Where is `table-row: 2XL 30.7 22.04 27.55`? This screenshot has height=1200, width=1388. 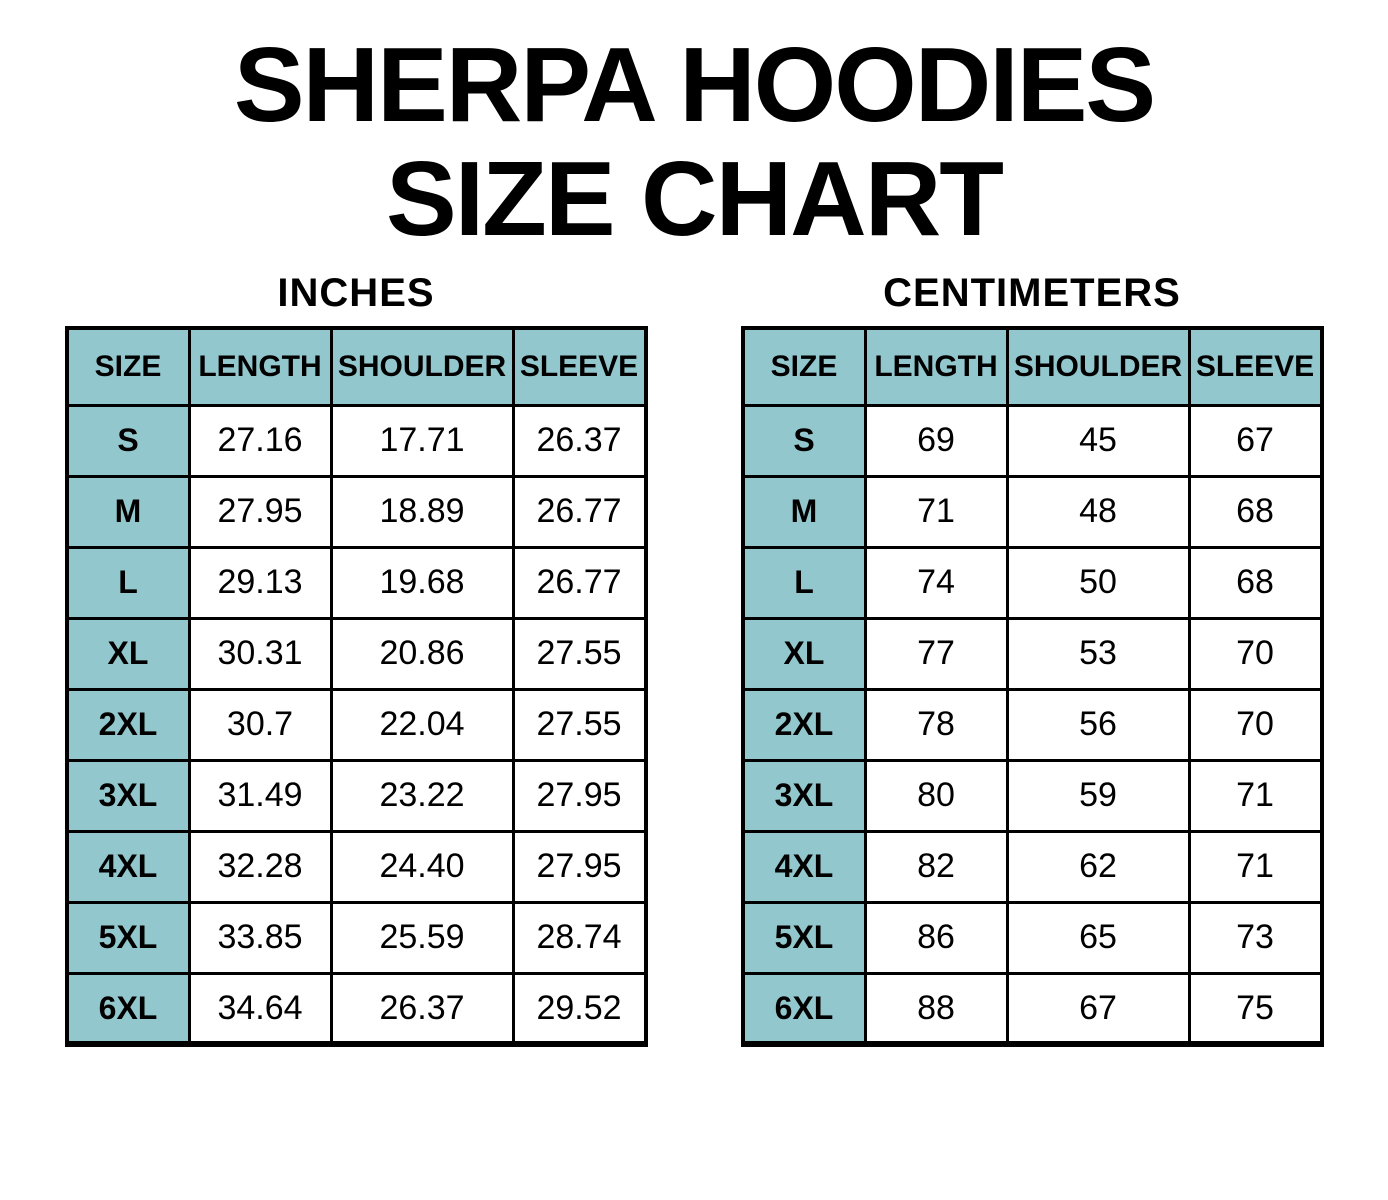 table-row: 2XL 30.7 22.04 27.55 is located at coordinates (356, 724).